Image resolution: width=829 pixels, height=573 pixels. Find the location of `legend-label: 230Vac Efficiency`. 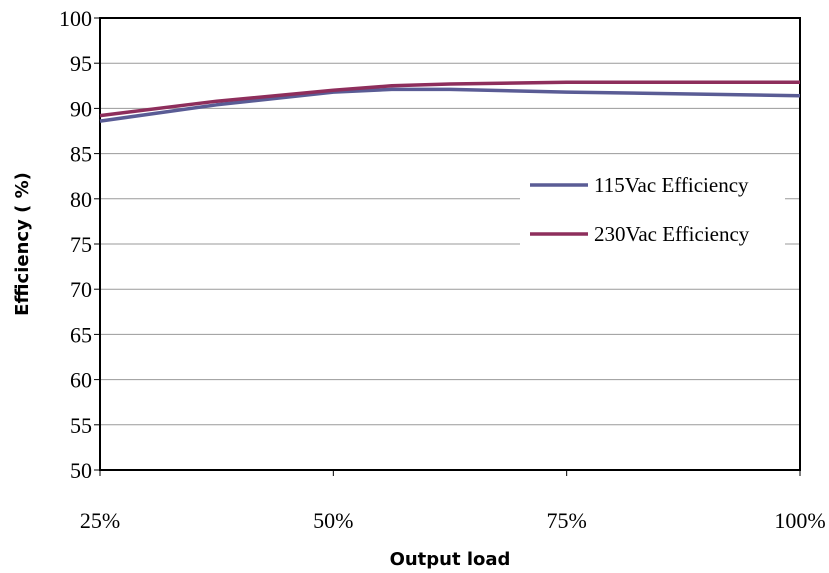

legend-label: 230Vac Efficiency is located at coordinates (672, 234).